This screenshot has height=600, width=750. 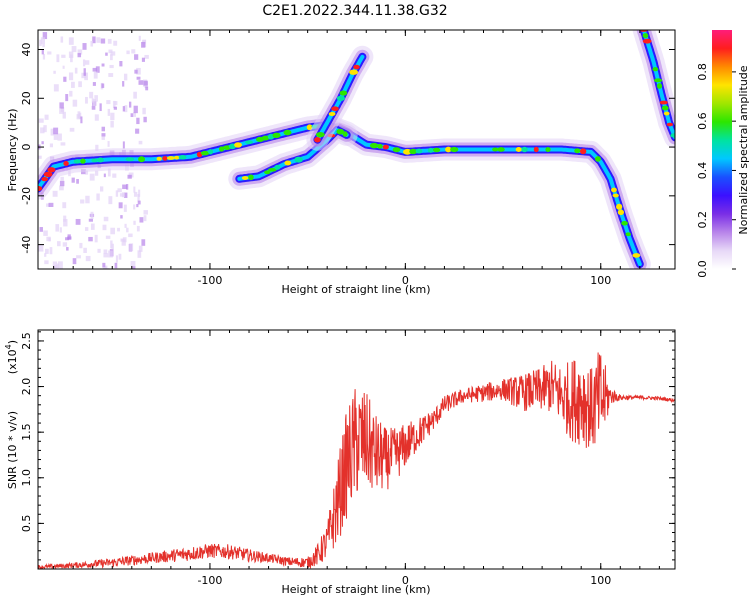 I want to click on colorbar-ticks: 0.0 0.2 0.4 0.6 0.8, so click(x=716, y=170).